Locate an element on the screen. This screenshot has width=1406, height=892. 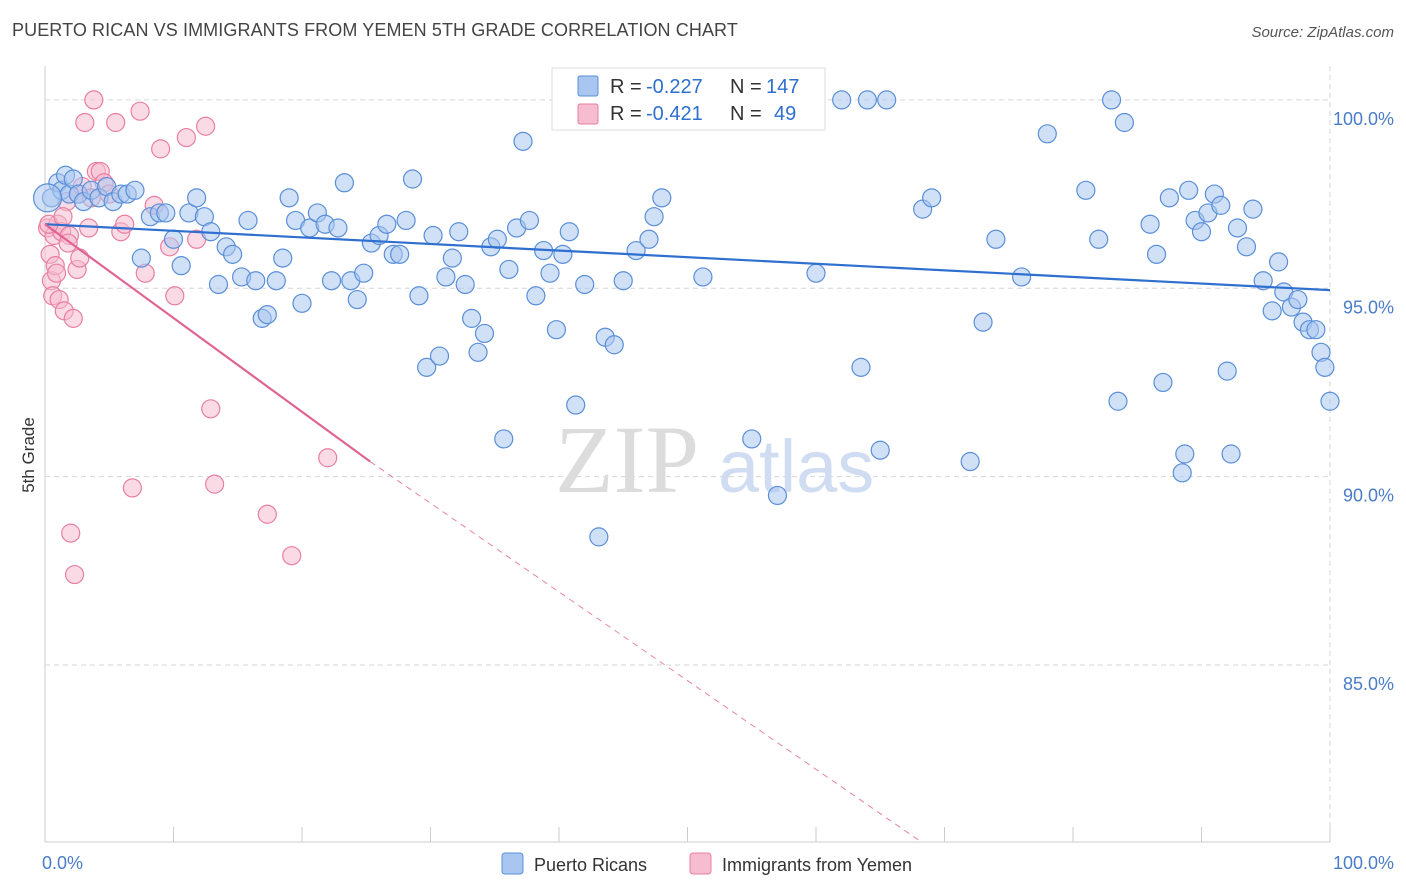
y-tick-label: 95.0% is located at coordinates (1368, 307).